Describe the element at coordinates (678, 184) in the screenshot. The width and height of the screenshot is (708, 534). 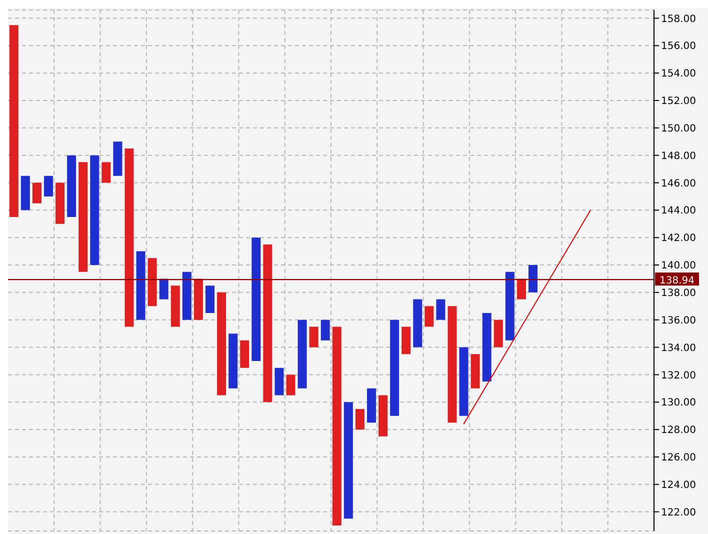
I see `y-tick-label: 146.00` at that location.